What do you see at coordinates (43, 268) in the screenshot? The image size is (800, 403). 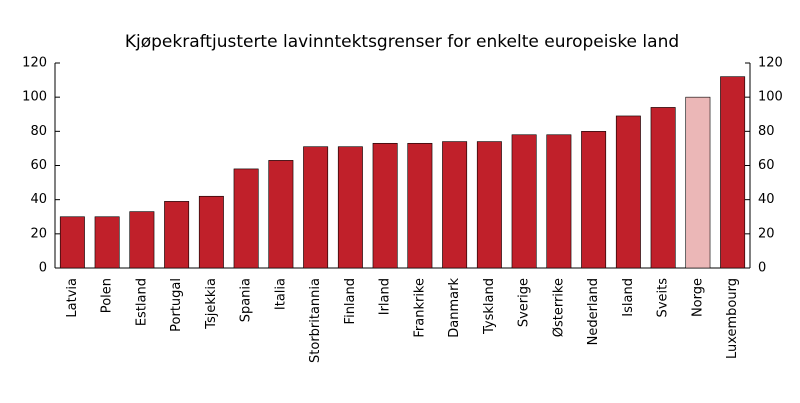 I see `y-tick-label: 0` at bounding box center [43, 268].